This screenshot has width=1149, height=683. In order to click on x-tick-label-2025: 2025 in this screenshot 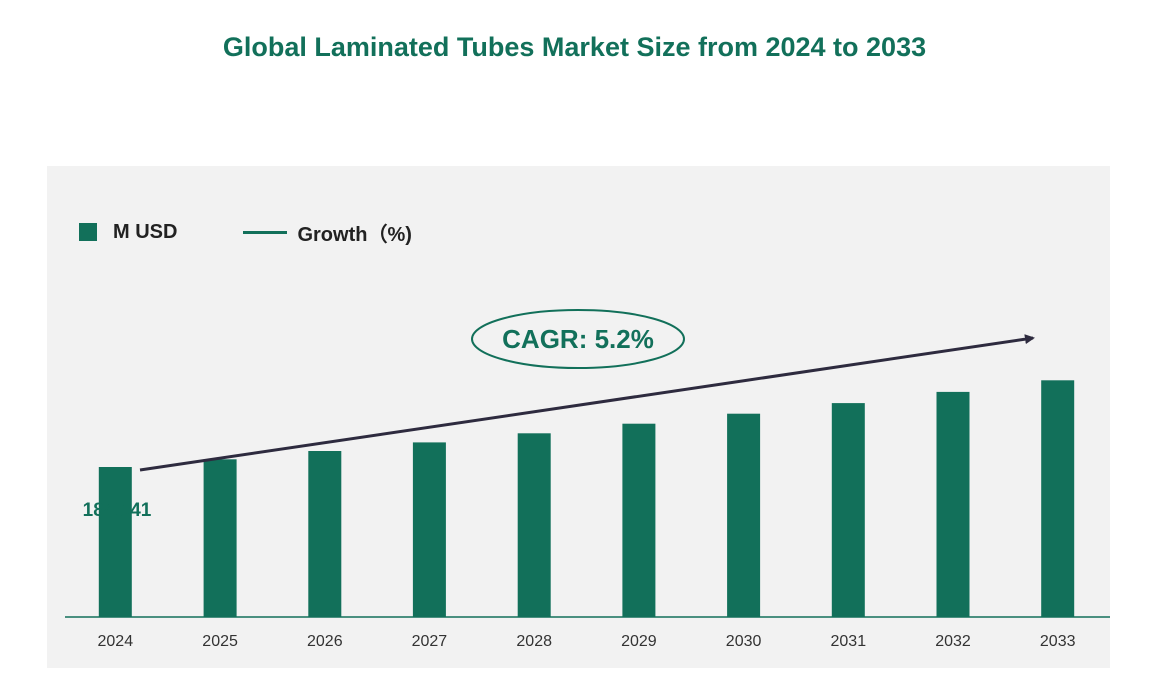, I will do `click(220, 641)`.